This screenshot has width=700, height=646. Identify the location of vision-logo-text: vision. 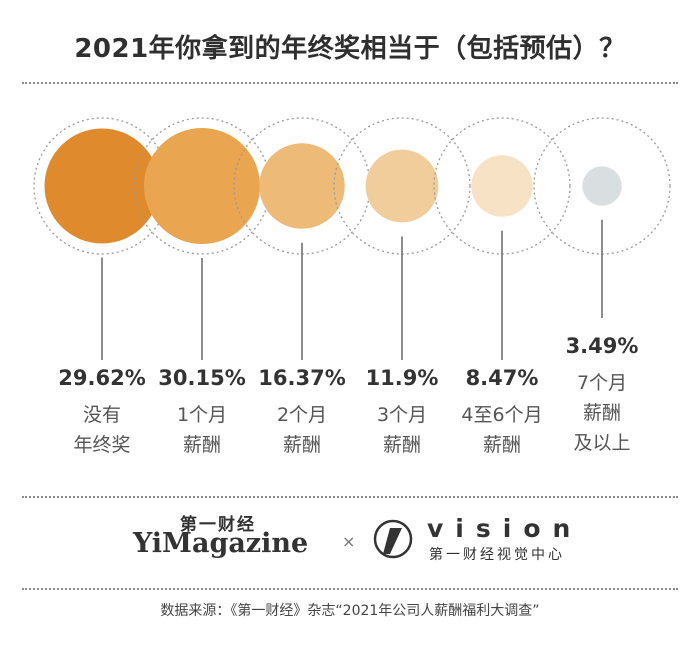
(505, 528).